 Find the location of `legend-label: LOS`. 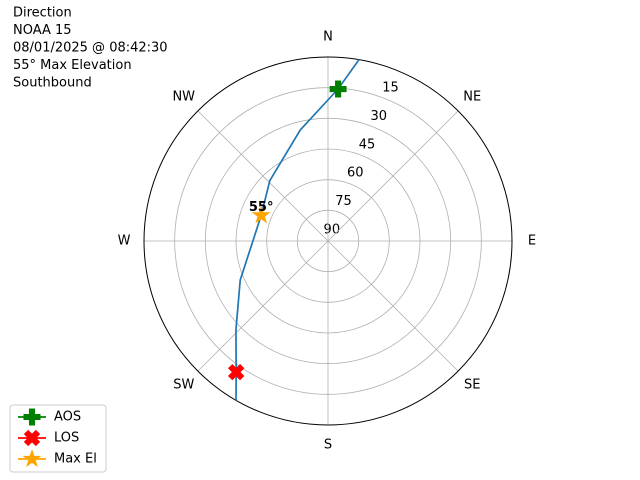

legend-label: LOS is located at coordinates (66, 438).